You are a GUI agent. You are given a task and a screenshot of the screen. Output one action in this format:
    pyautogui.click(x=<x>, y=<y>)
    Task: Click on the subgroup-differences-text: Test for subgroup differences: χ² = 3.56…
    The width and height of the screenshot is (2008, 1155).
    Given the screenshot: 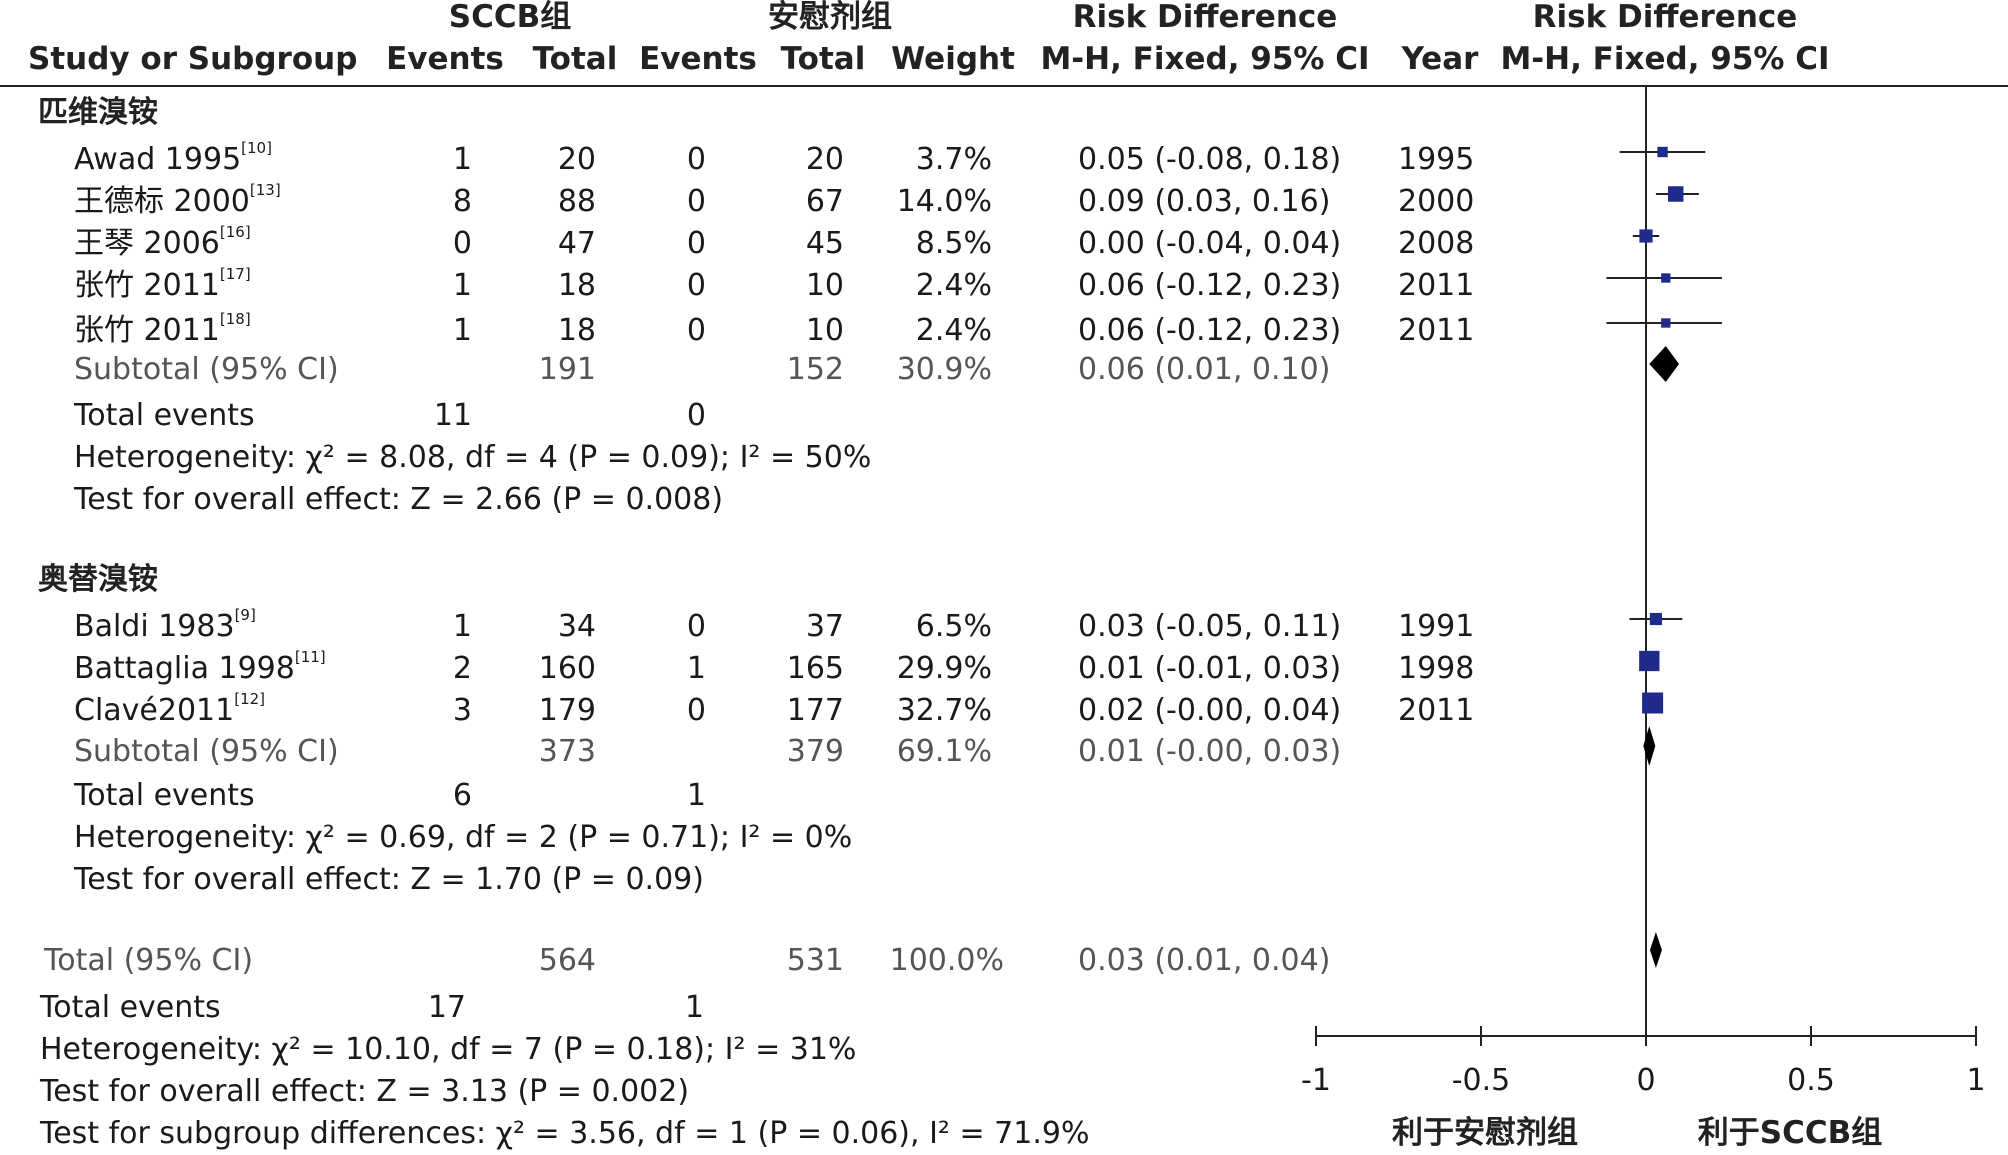 What is the action you would take?
    pyautogui.click(x=565, y=1133)
    